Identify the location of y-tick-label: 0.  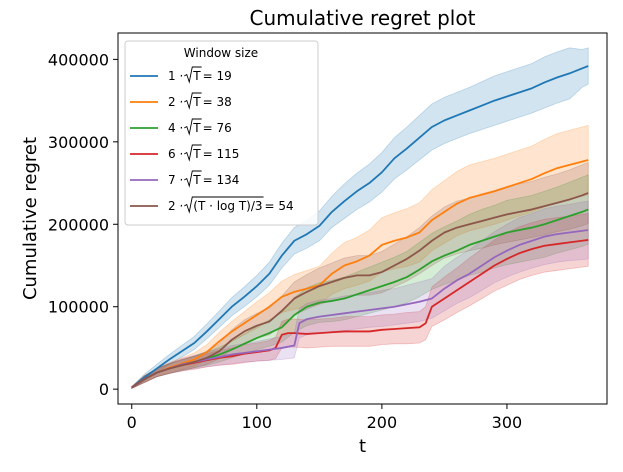
(104, 389).